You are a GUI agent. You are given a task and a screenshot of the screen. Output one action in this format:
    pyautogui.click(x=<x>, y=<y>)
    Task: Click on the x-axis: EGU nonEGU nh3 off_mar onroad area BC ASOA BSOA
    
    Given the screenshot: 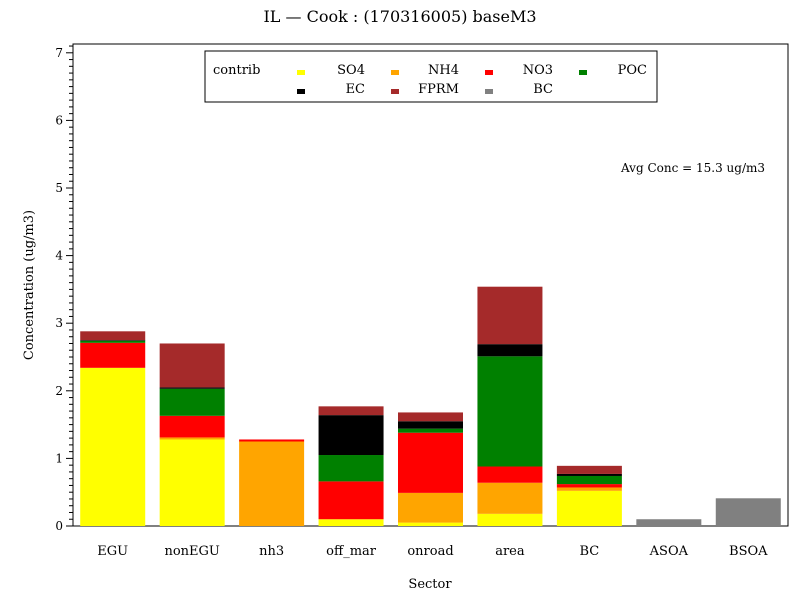 What is the action you would take?
    pyautogui.click(x=432, y=551)
    